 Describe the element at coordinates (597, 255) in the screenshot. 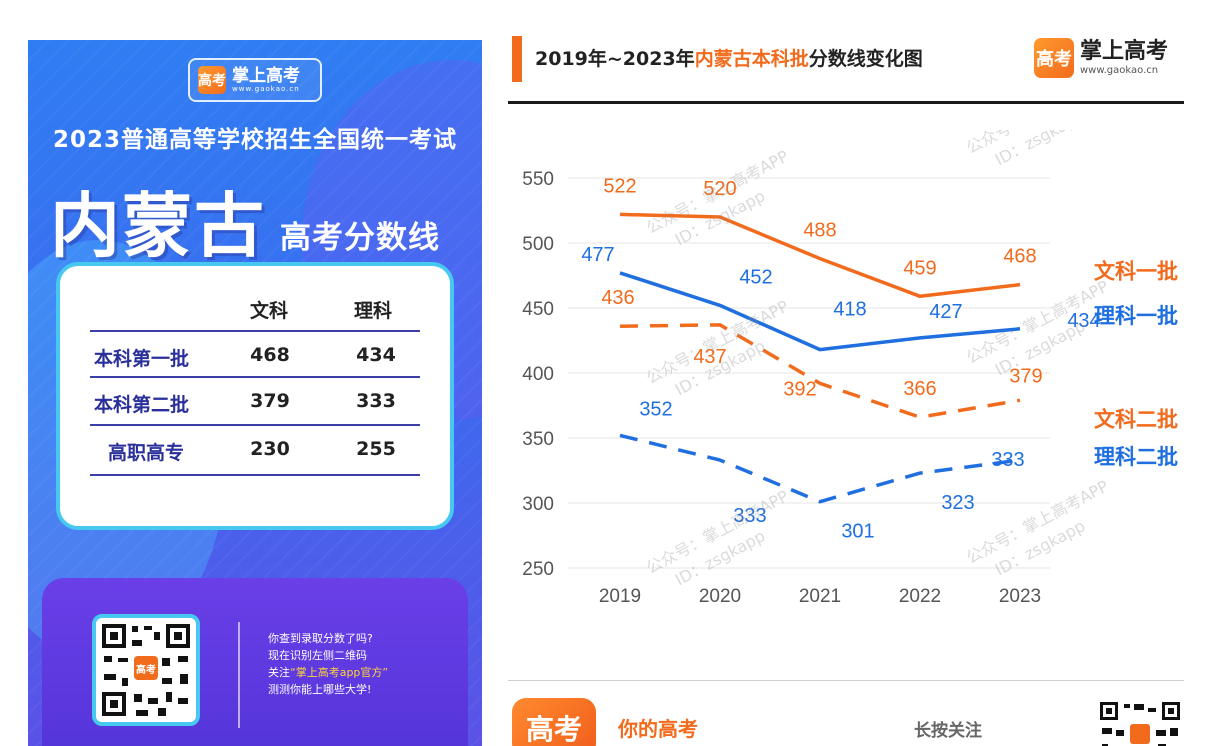

I see `data-label: 477` at that location.